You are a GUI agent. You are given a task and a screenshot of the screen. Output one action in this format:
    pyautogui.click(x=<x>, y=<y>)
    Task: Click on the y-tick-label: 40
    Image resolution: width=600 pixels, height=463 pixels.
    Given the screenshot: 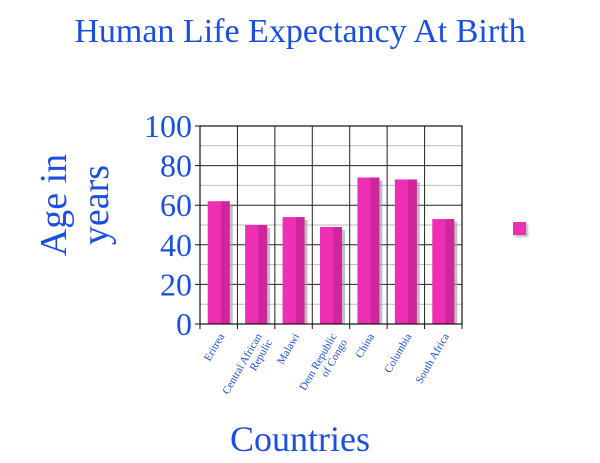 What is the action you would take?
    pyautogui.click(x=176, y=245)
    